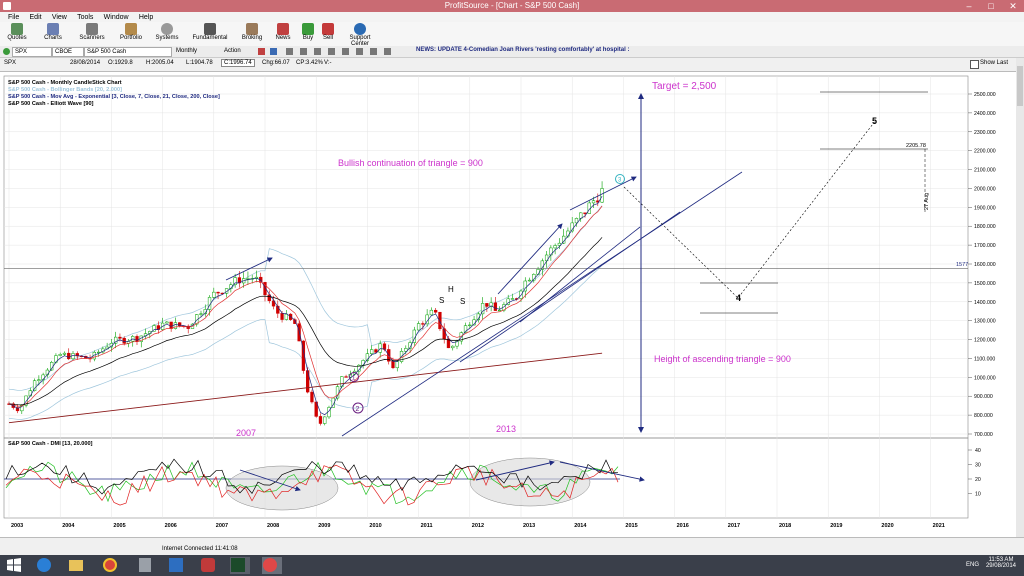 Image resolution: width=1024 pixels, height=576 pixels. I want to click on arrow-left-icon, so click(261, 51).